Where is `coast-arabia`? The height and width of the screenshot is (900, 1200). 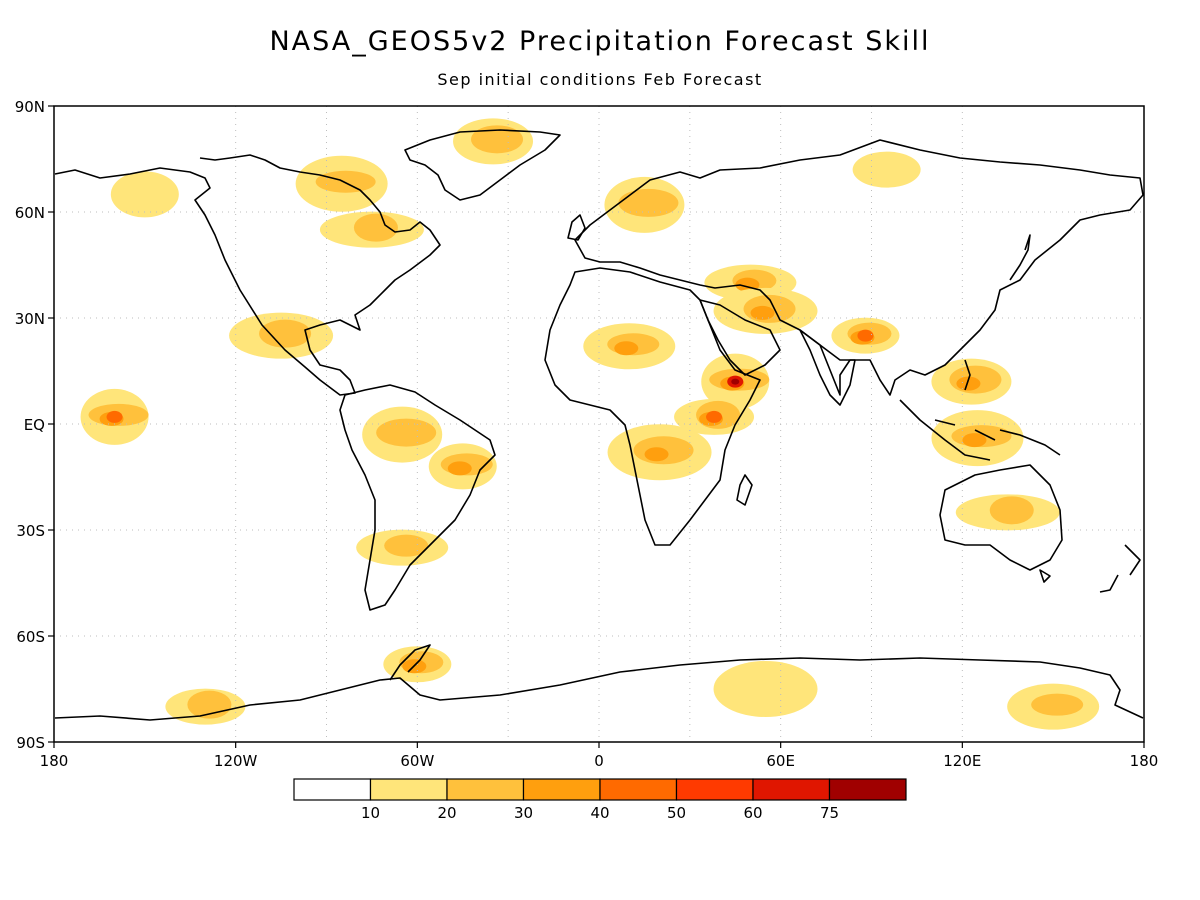
coast-arabia is located at coordinates (740, 337).